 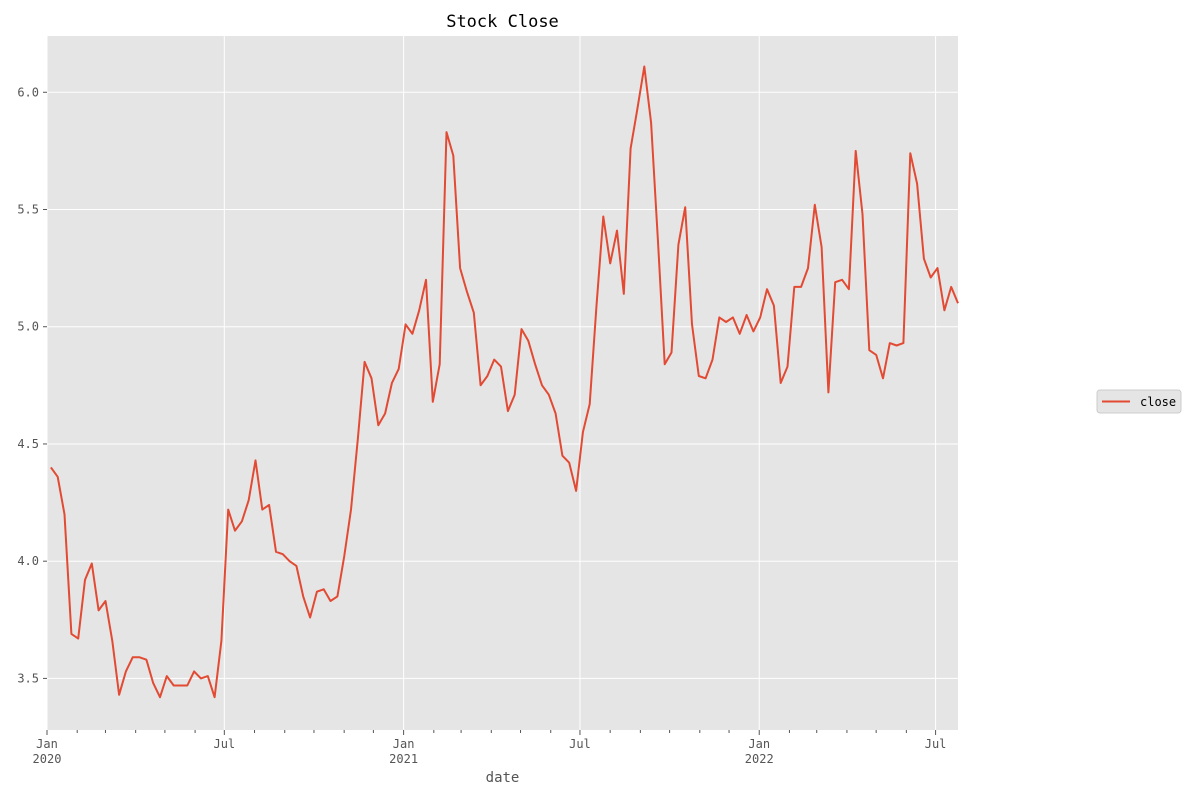 What do you see at coordinates (1158, 402) in the screenshot?
I see `legend-label-close: close` at bounding box center [1158, 402].